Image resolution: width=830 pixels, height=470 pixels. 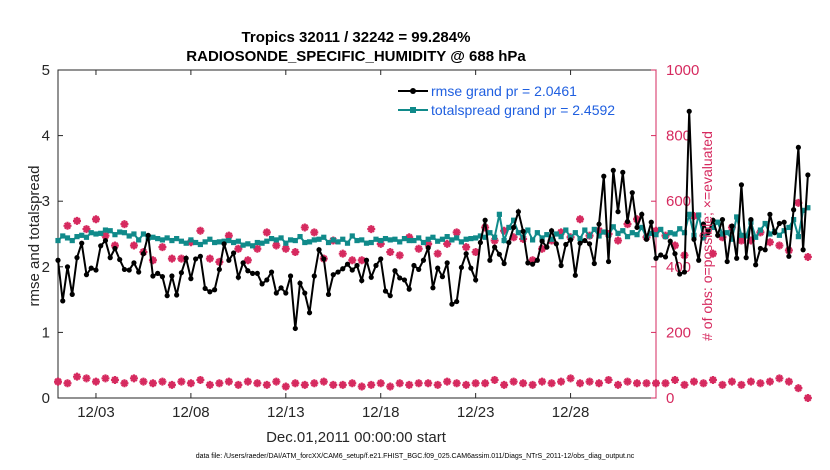 I want to click on x-axis-label: Dec.01,2011 00:00:00 start, so click(x=356, y=437).